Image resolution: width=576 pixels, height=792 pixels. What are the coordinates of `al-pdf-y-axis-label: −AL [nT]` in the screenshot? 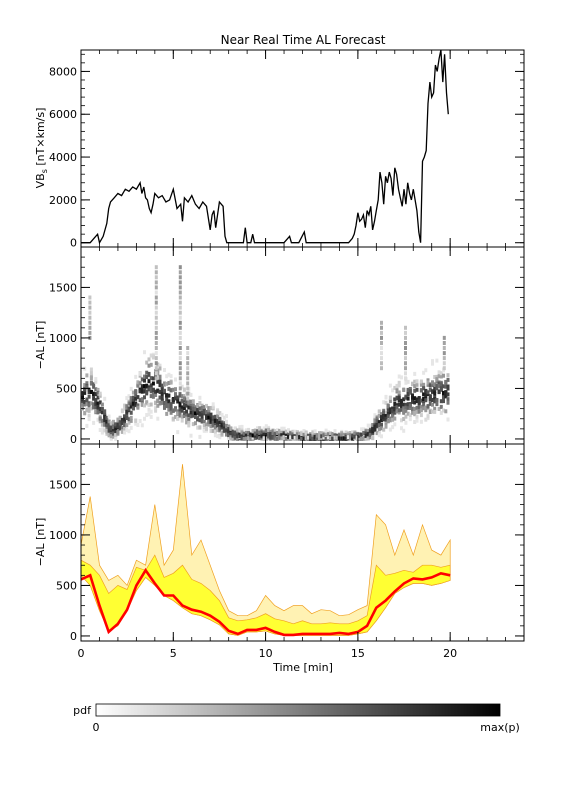 It's located at (40, 345).